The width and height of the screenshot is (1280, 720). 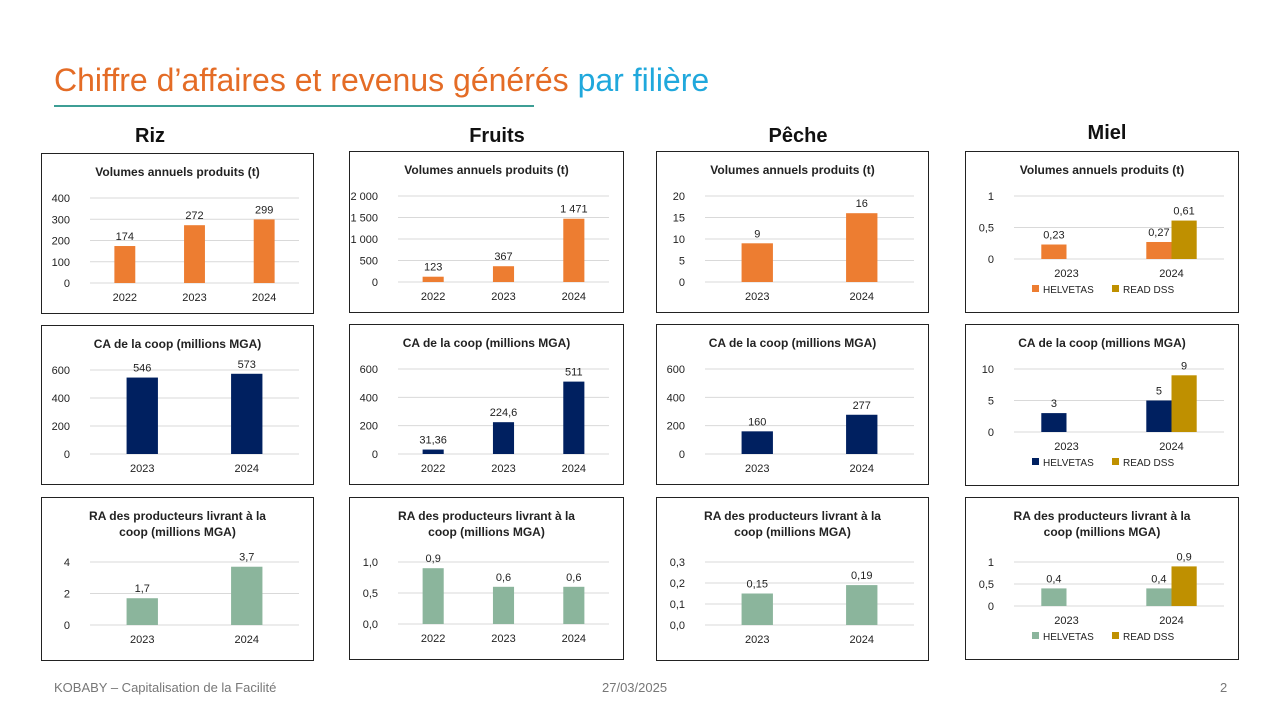 I want to click on y-tick-label: 1,0, so click(x=370, y=563).